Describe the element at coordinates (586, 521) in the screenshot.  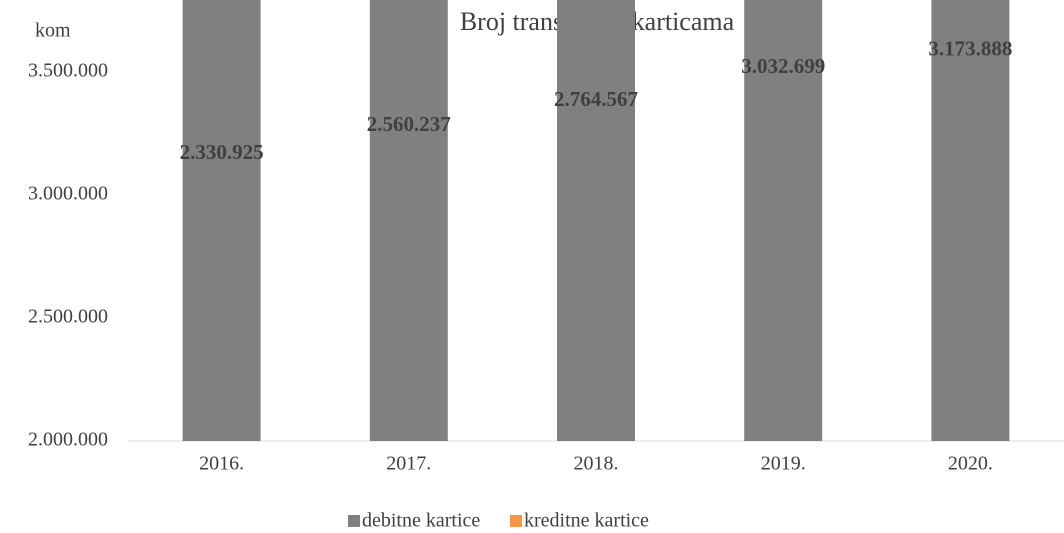
I see `legend-label: kreditne kartice` at that location.